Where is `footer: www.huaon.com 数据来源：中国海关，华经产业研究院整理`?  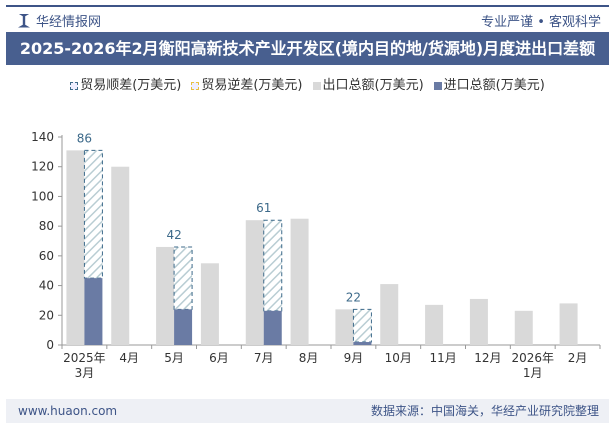
footer: www.huaon.com 数据来源：中国海关，华经产业研究院整理 is located at coordinates (307, 411).